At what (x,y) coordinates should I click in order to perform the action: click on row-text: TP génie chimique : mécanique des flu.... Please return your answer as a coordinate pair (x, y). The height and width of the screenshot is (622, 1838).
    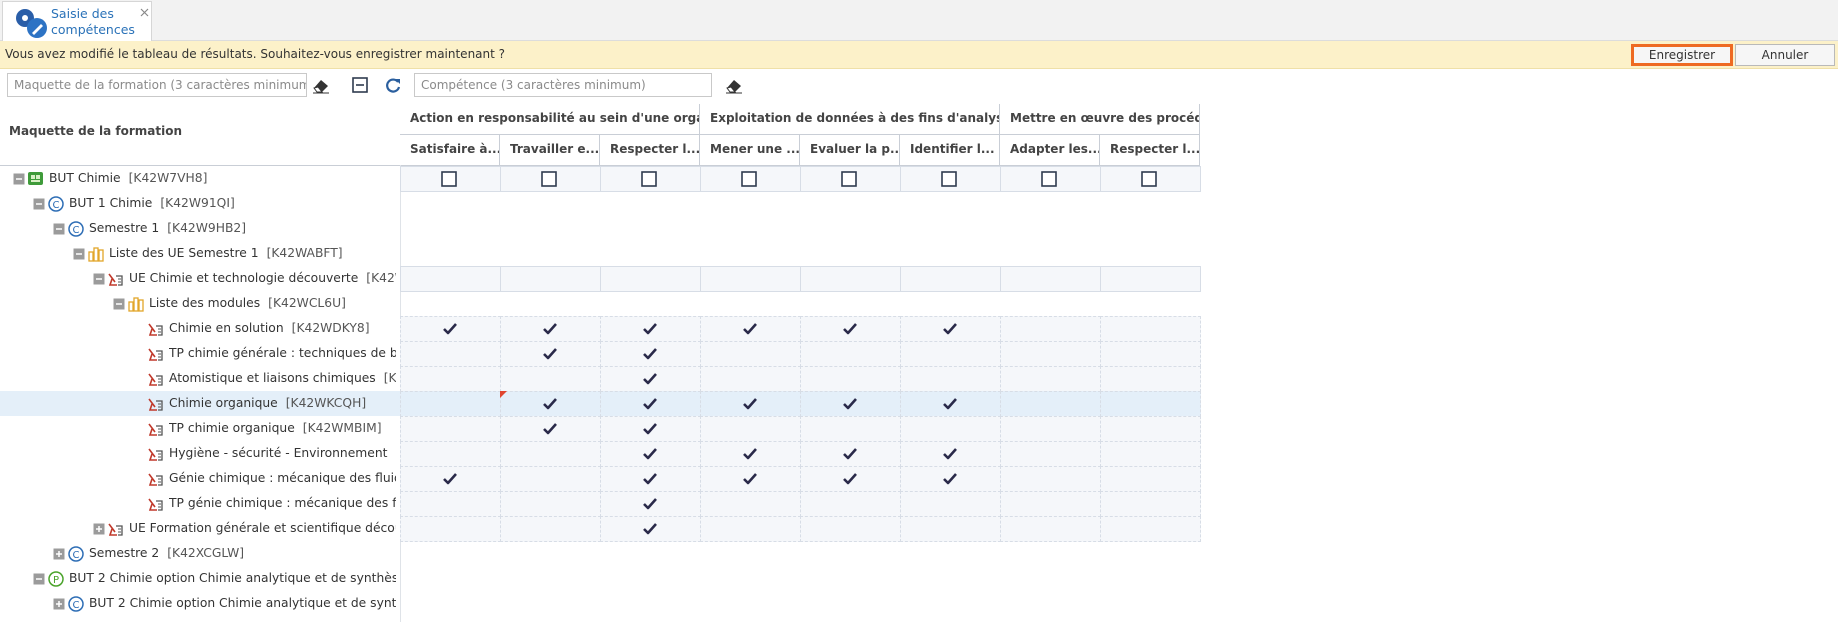
    Looking at the image, I should click on (282, 503).